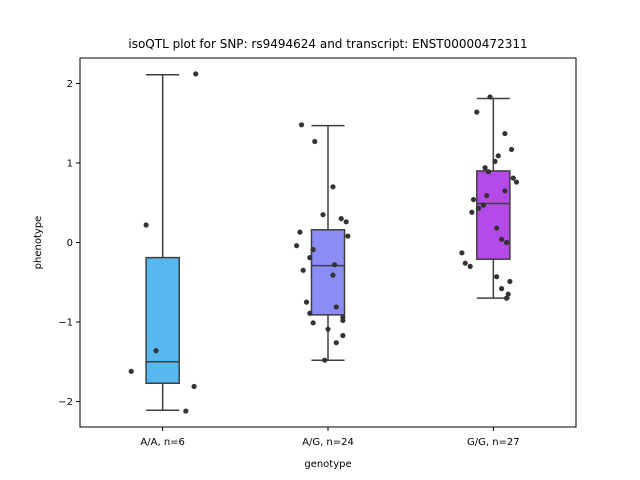 The image size is (640, 480). What do you see at coordinates (38, 243) in the screenshot?
I see `y-axis-label: phenotype` at bounding box center [38, 243].